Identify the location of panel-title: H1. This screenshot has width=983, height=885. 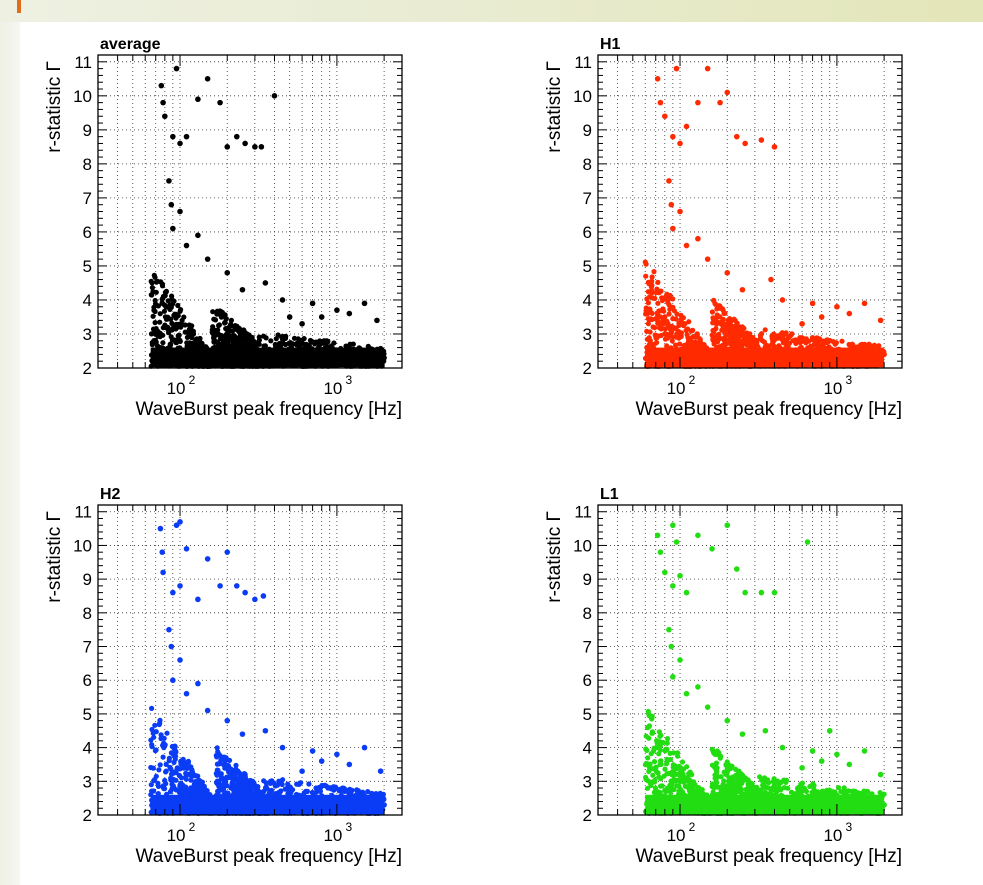
(610, 44).